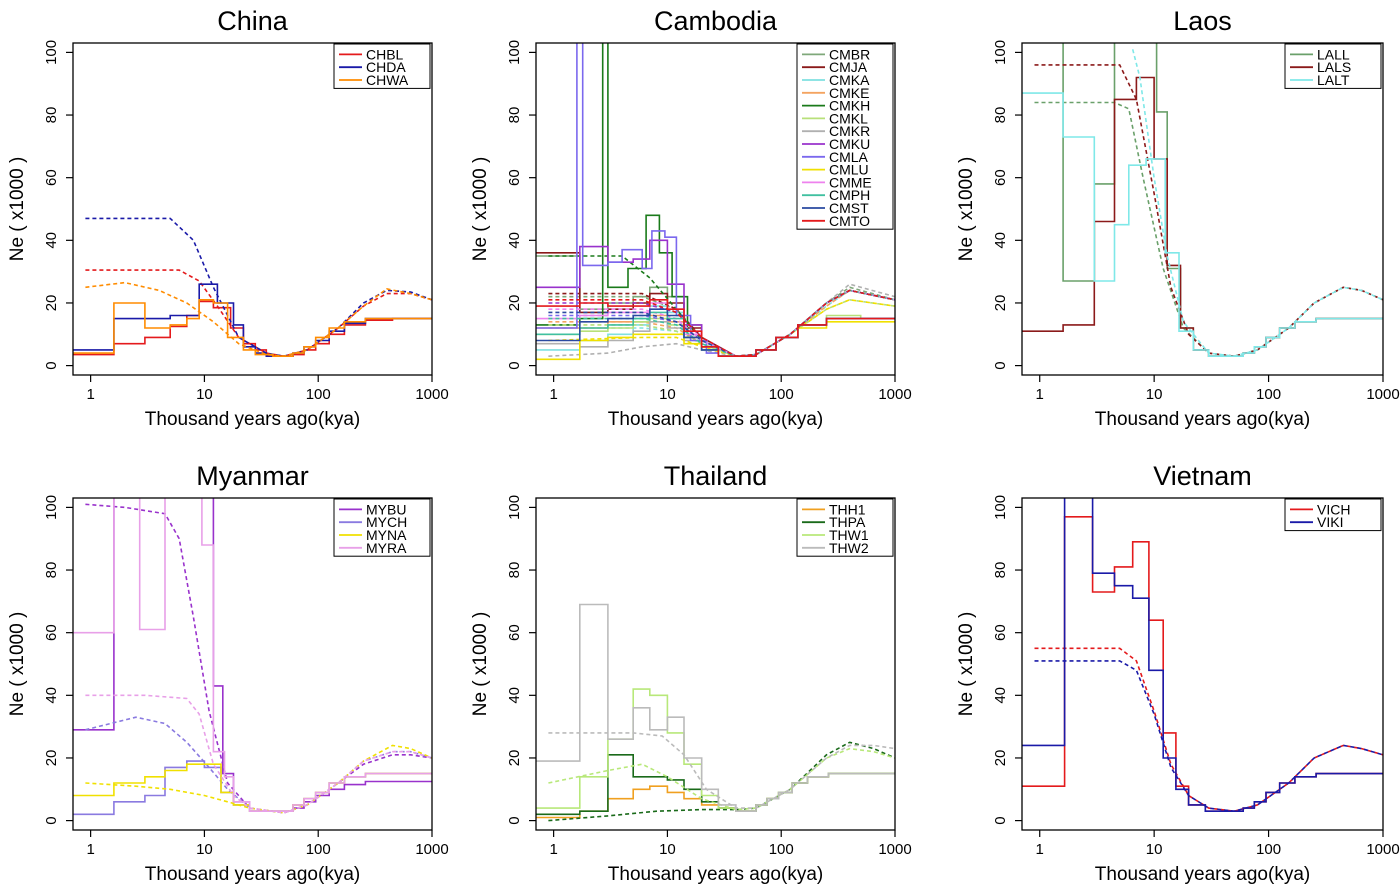  What do you see at coordinates (1334, 67) in the screenshot?
I see `legend-label: LALS` at bounding box center [1334, 67].